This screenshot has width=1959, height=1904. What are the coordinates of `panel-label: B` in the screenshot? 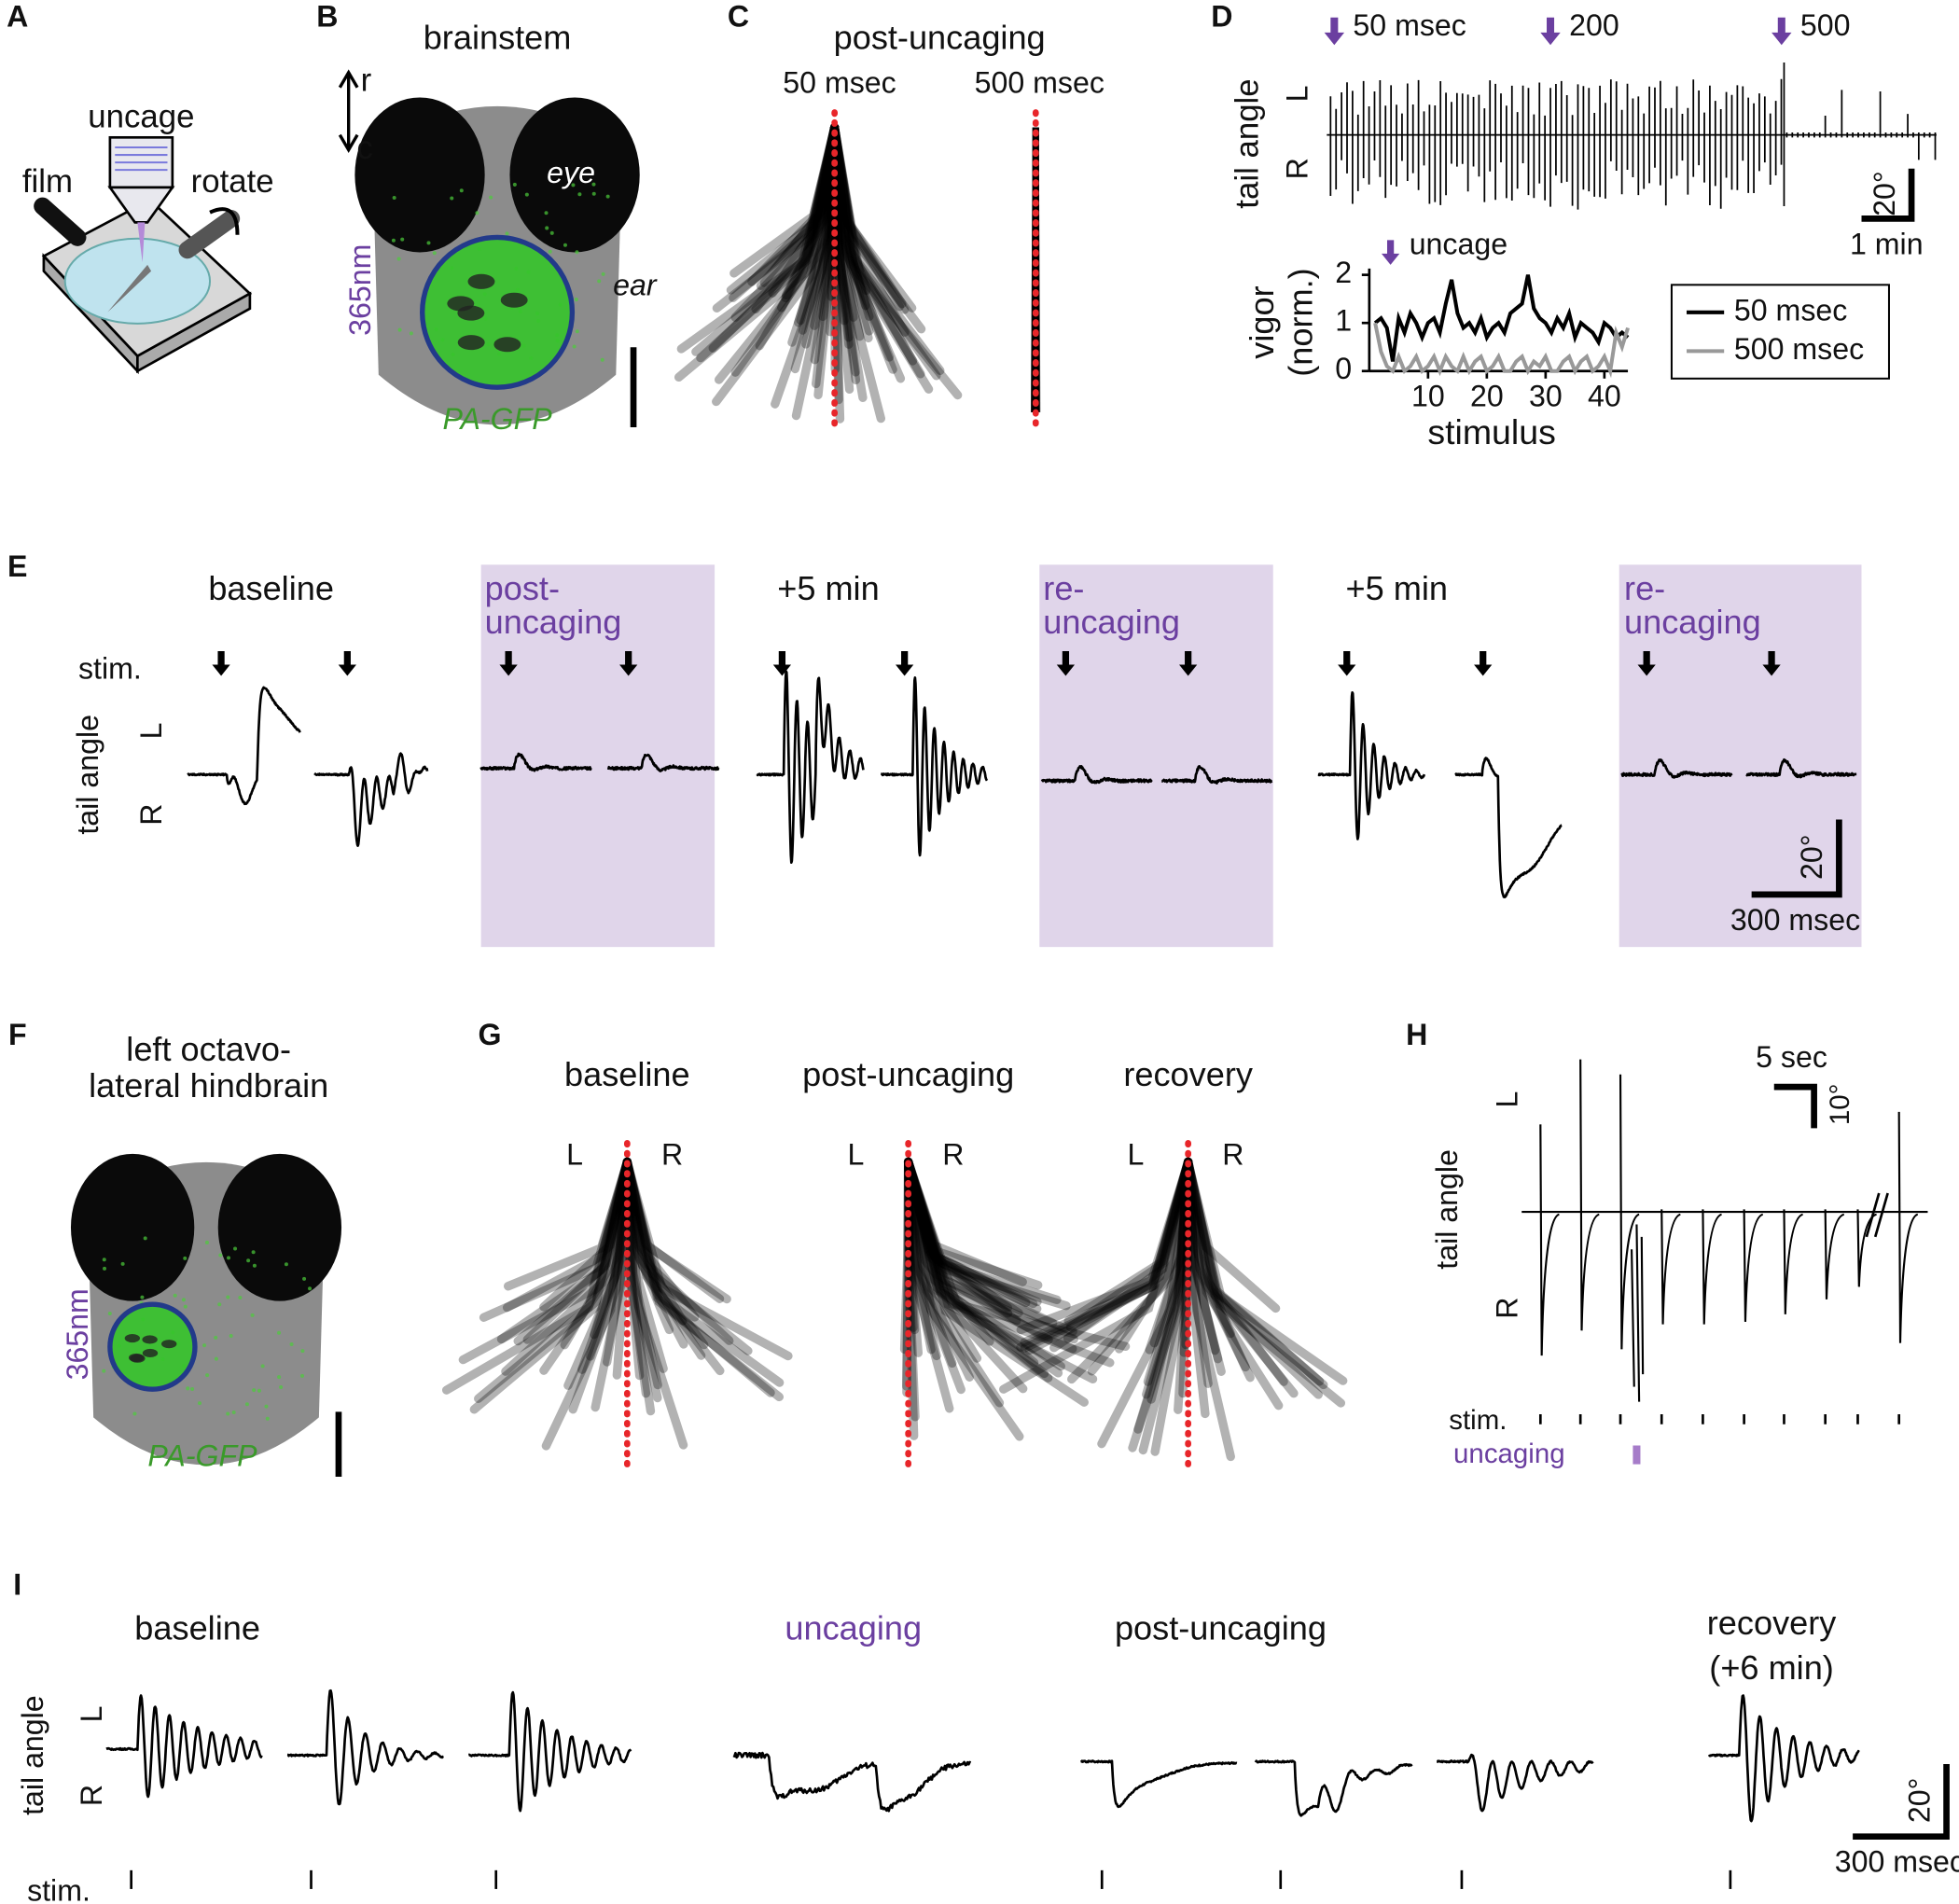 It's located at (327, 17).